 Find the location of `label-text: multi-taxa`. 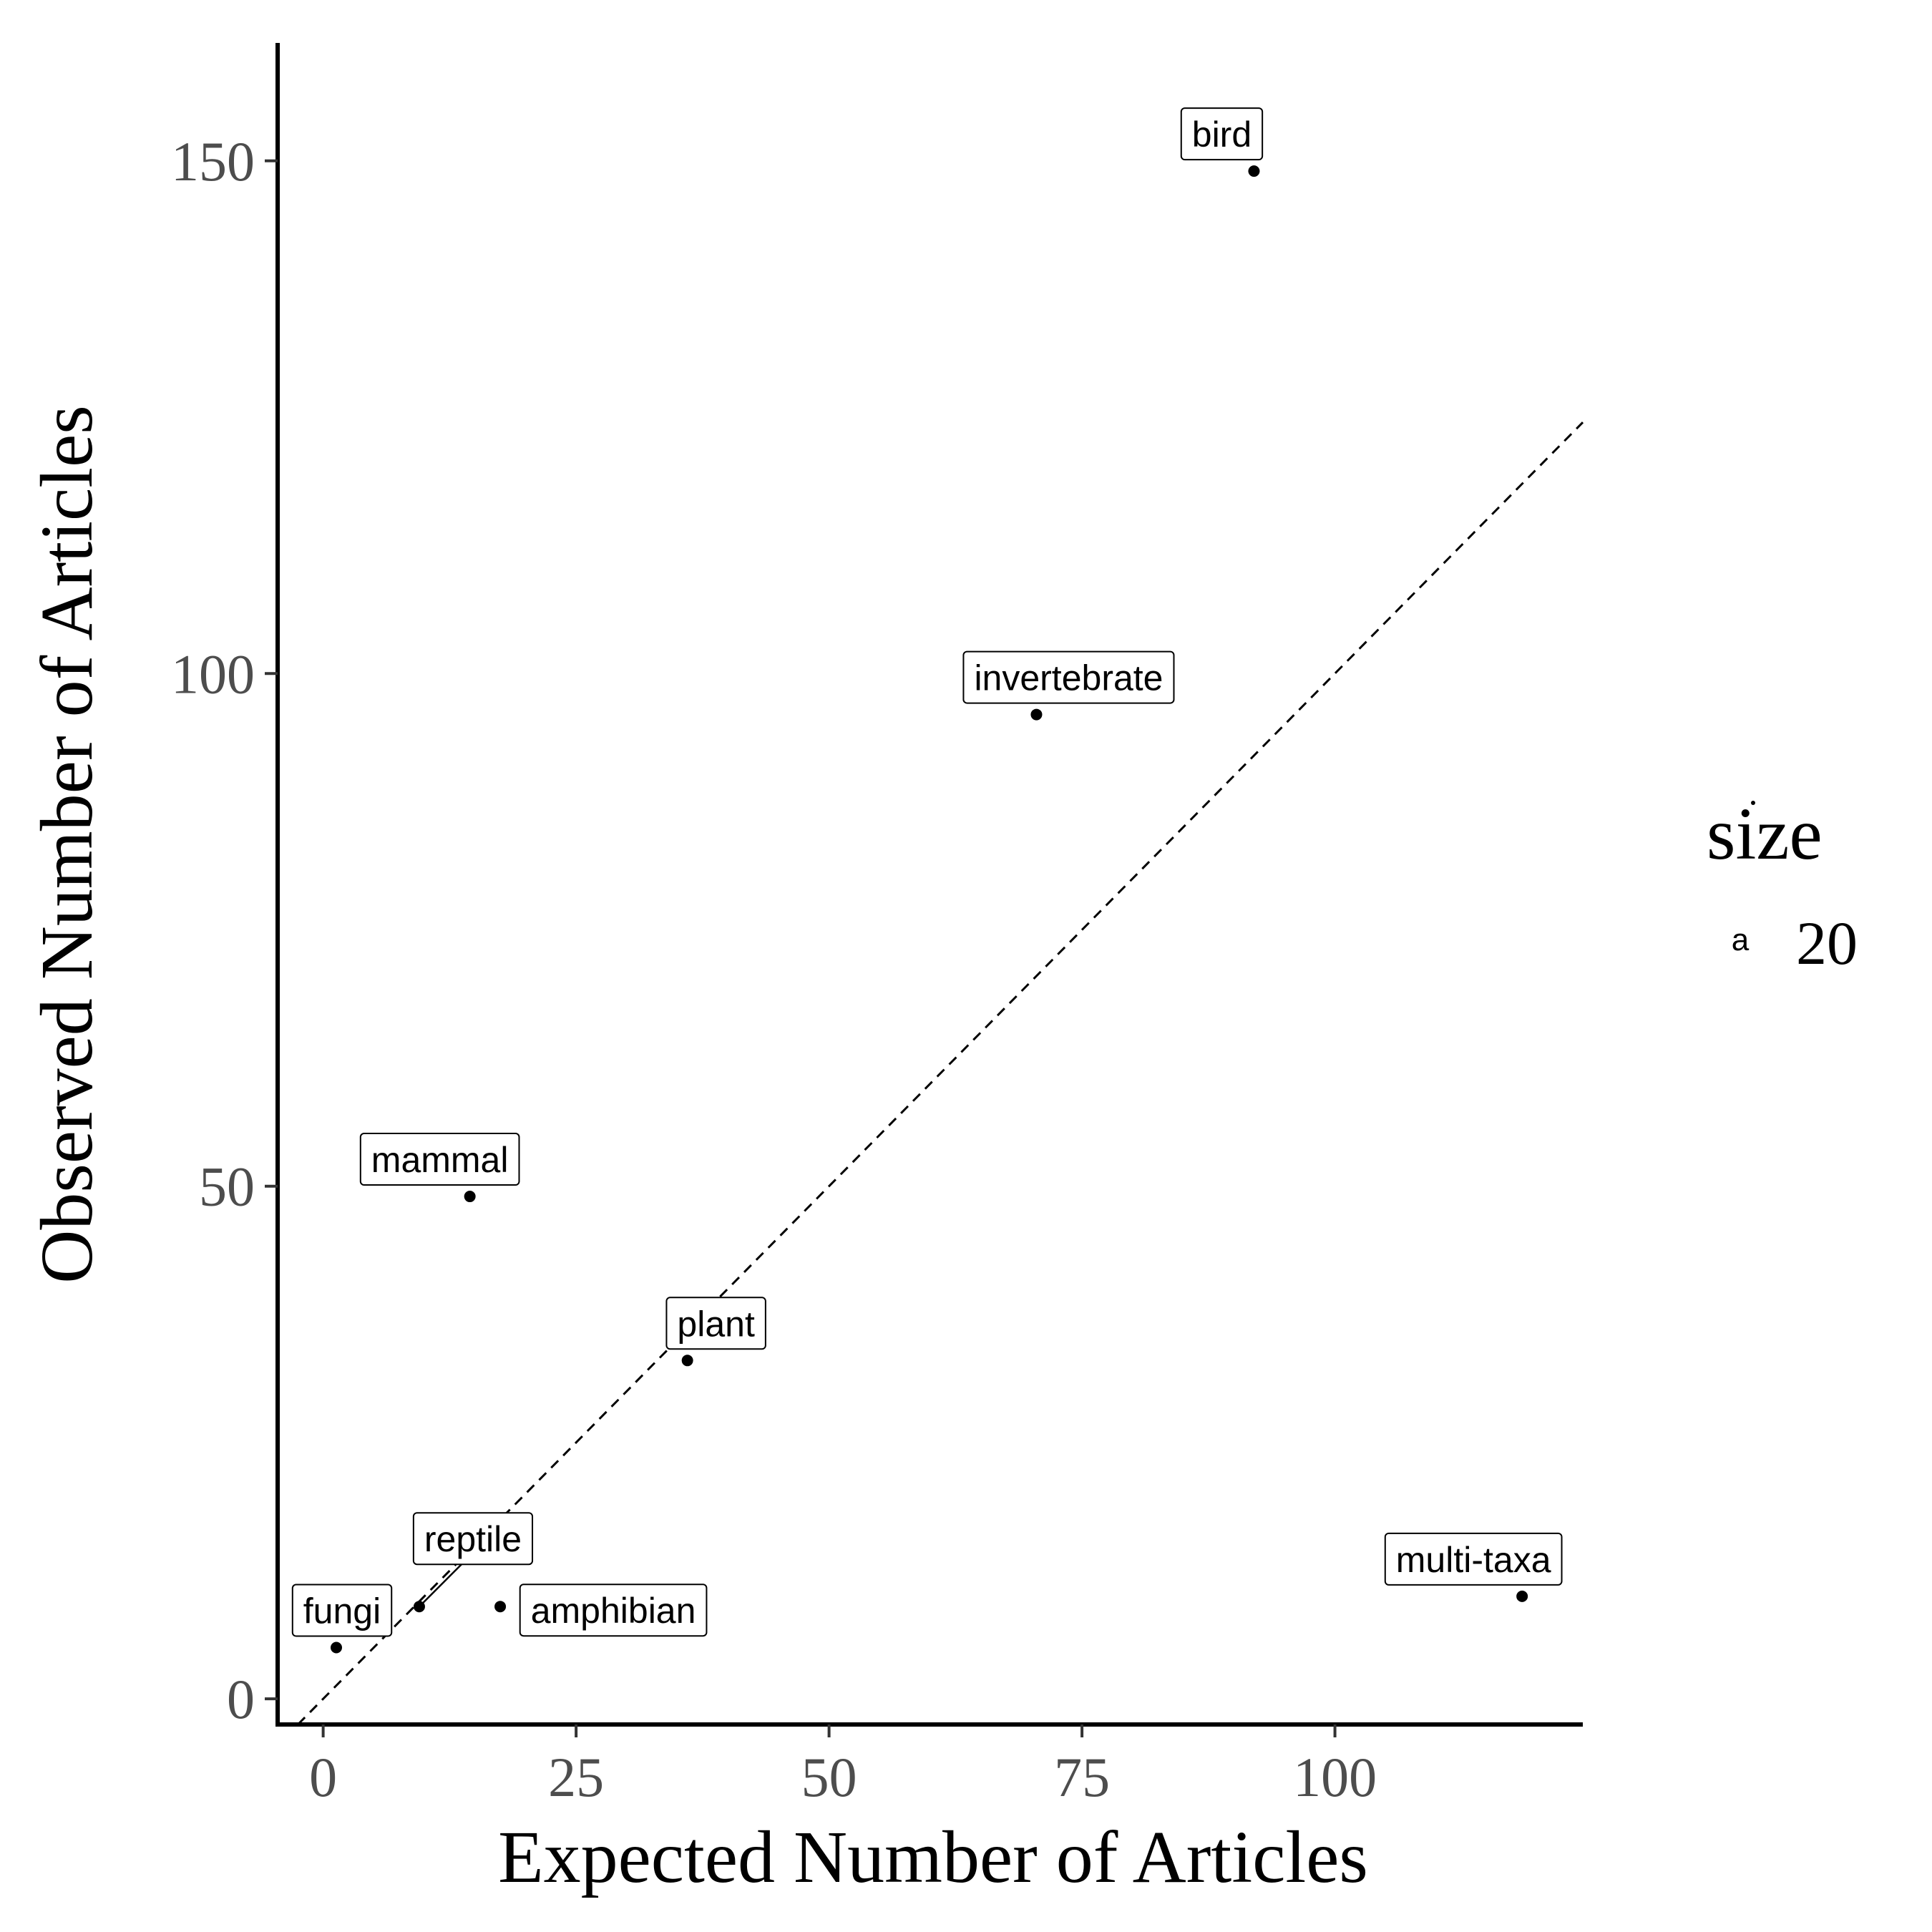

label-text: multi-taxa is located at coordinates (1473, 1560).